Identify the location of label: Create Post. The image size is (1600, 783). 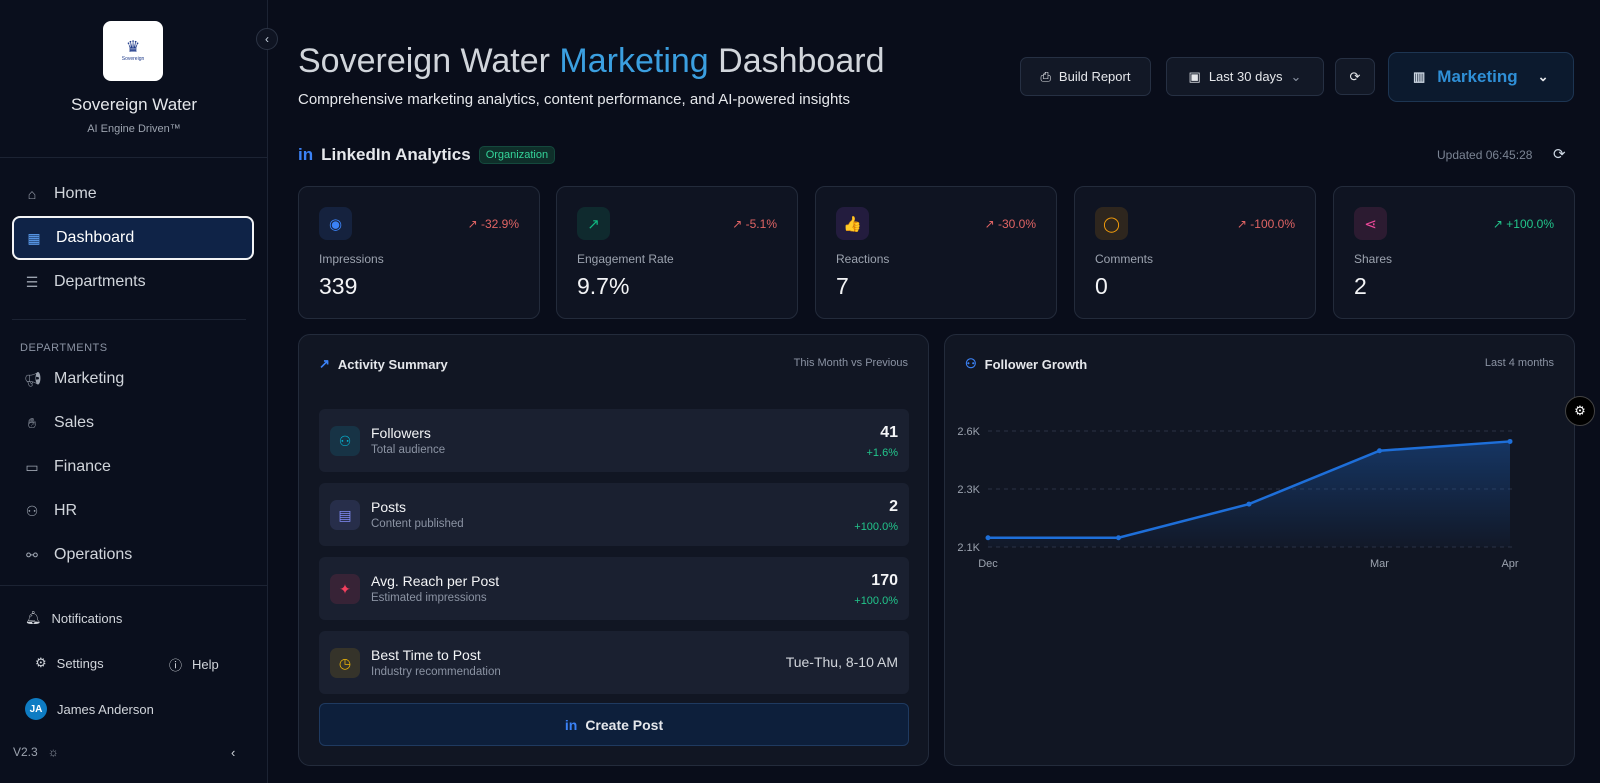
(624, 724).